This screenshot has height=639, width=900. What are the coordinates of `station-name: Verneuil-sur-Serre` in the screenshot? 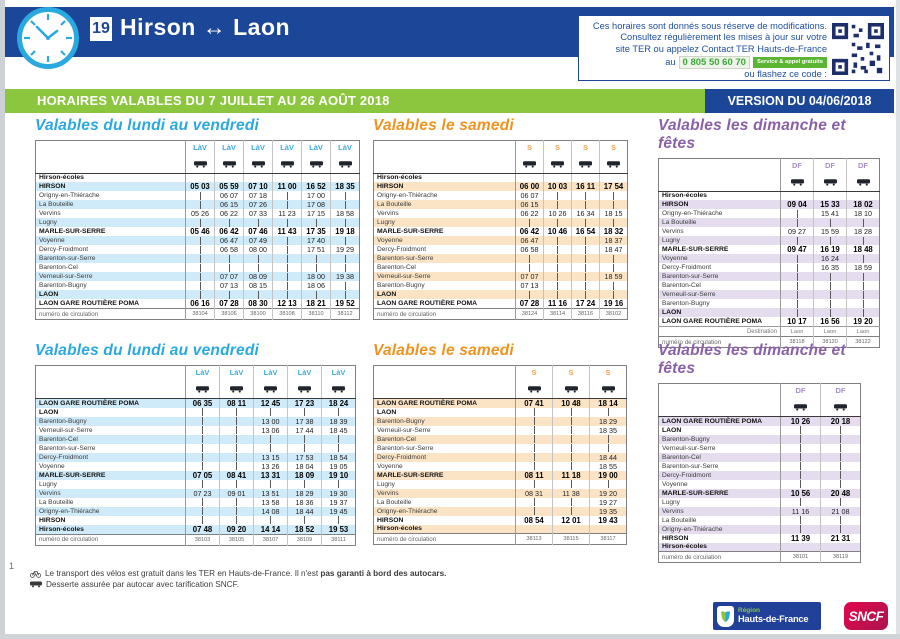 It's located at (110, 276).